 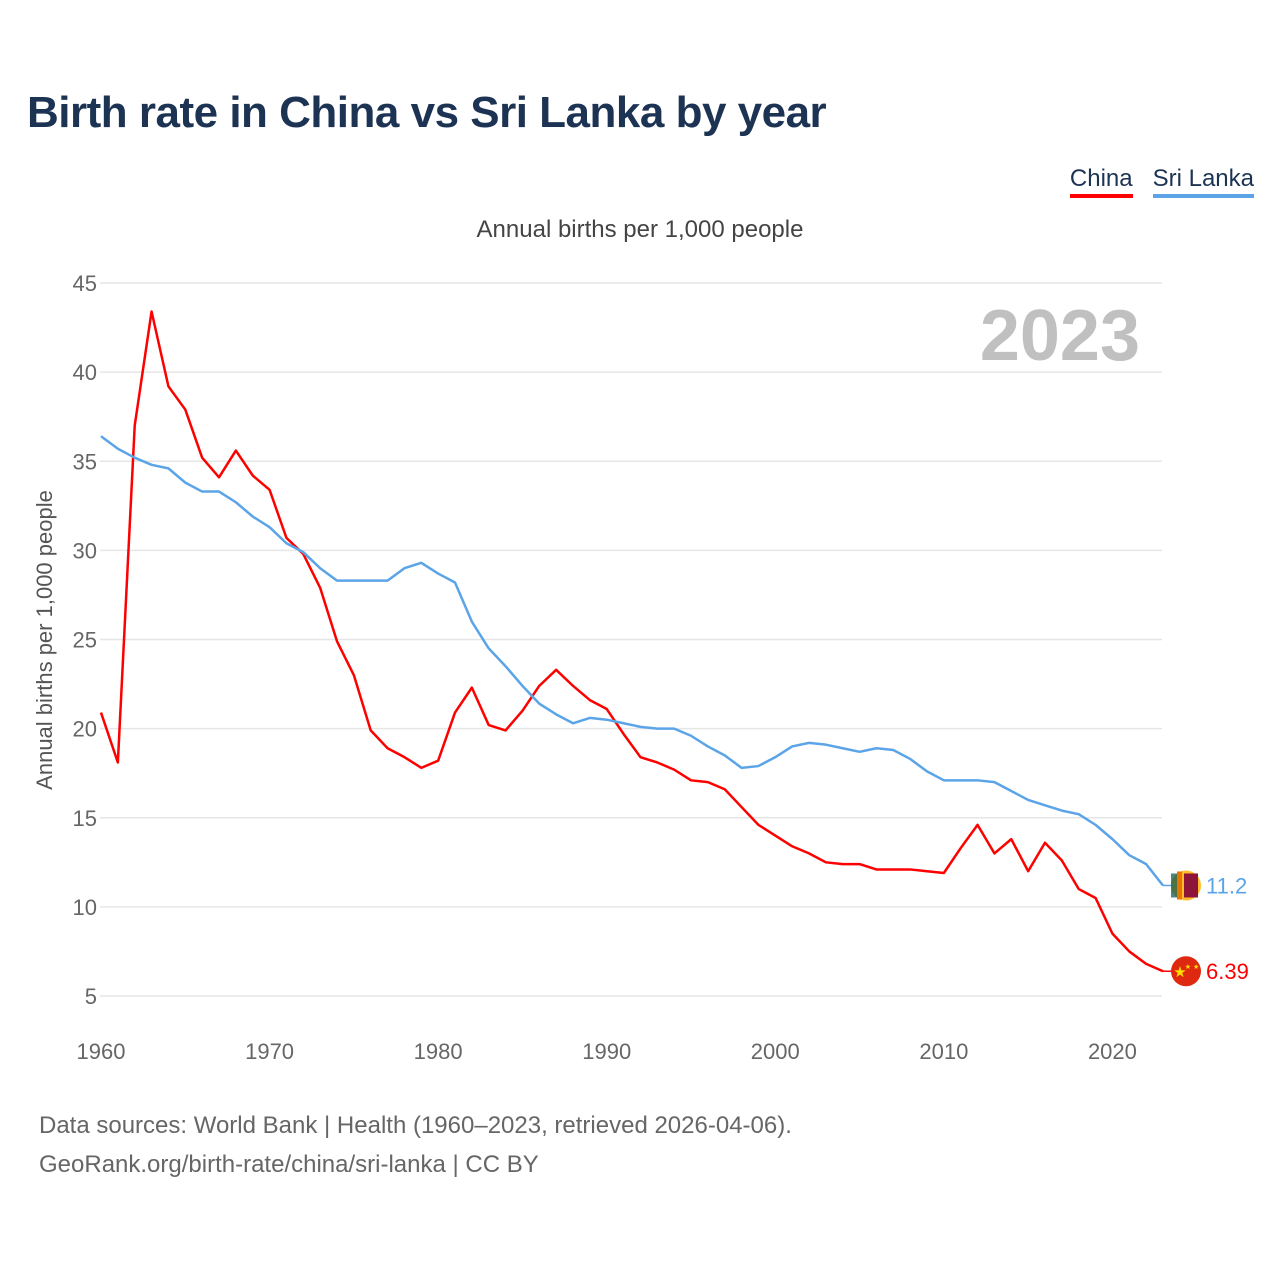 What do you see at coordinates (1227, 971) in the screenshot?
I see `end-value-label: 6.39` at bounding box center [1227, 971].